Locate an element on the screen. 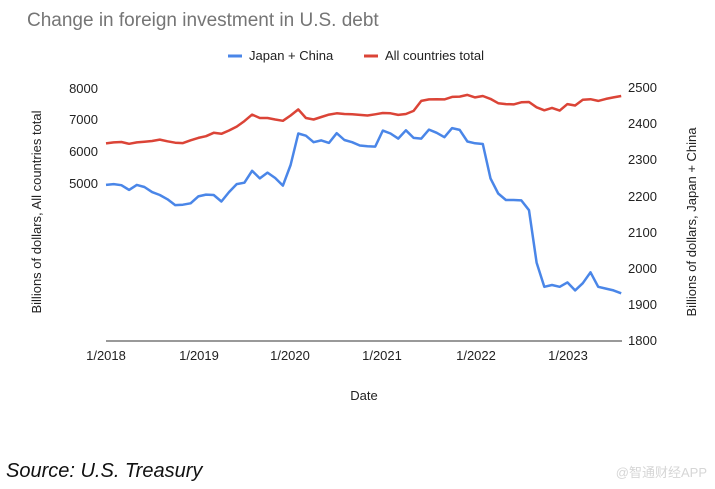 This screenshot has height=489, width=715. right-y-axis: 1800 1900 2000 2100 2200 2300 2400 2500 is located at coordinates (642, 214).